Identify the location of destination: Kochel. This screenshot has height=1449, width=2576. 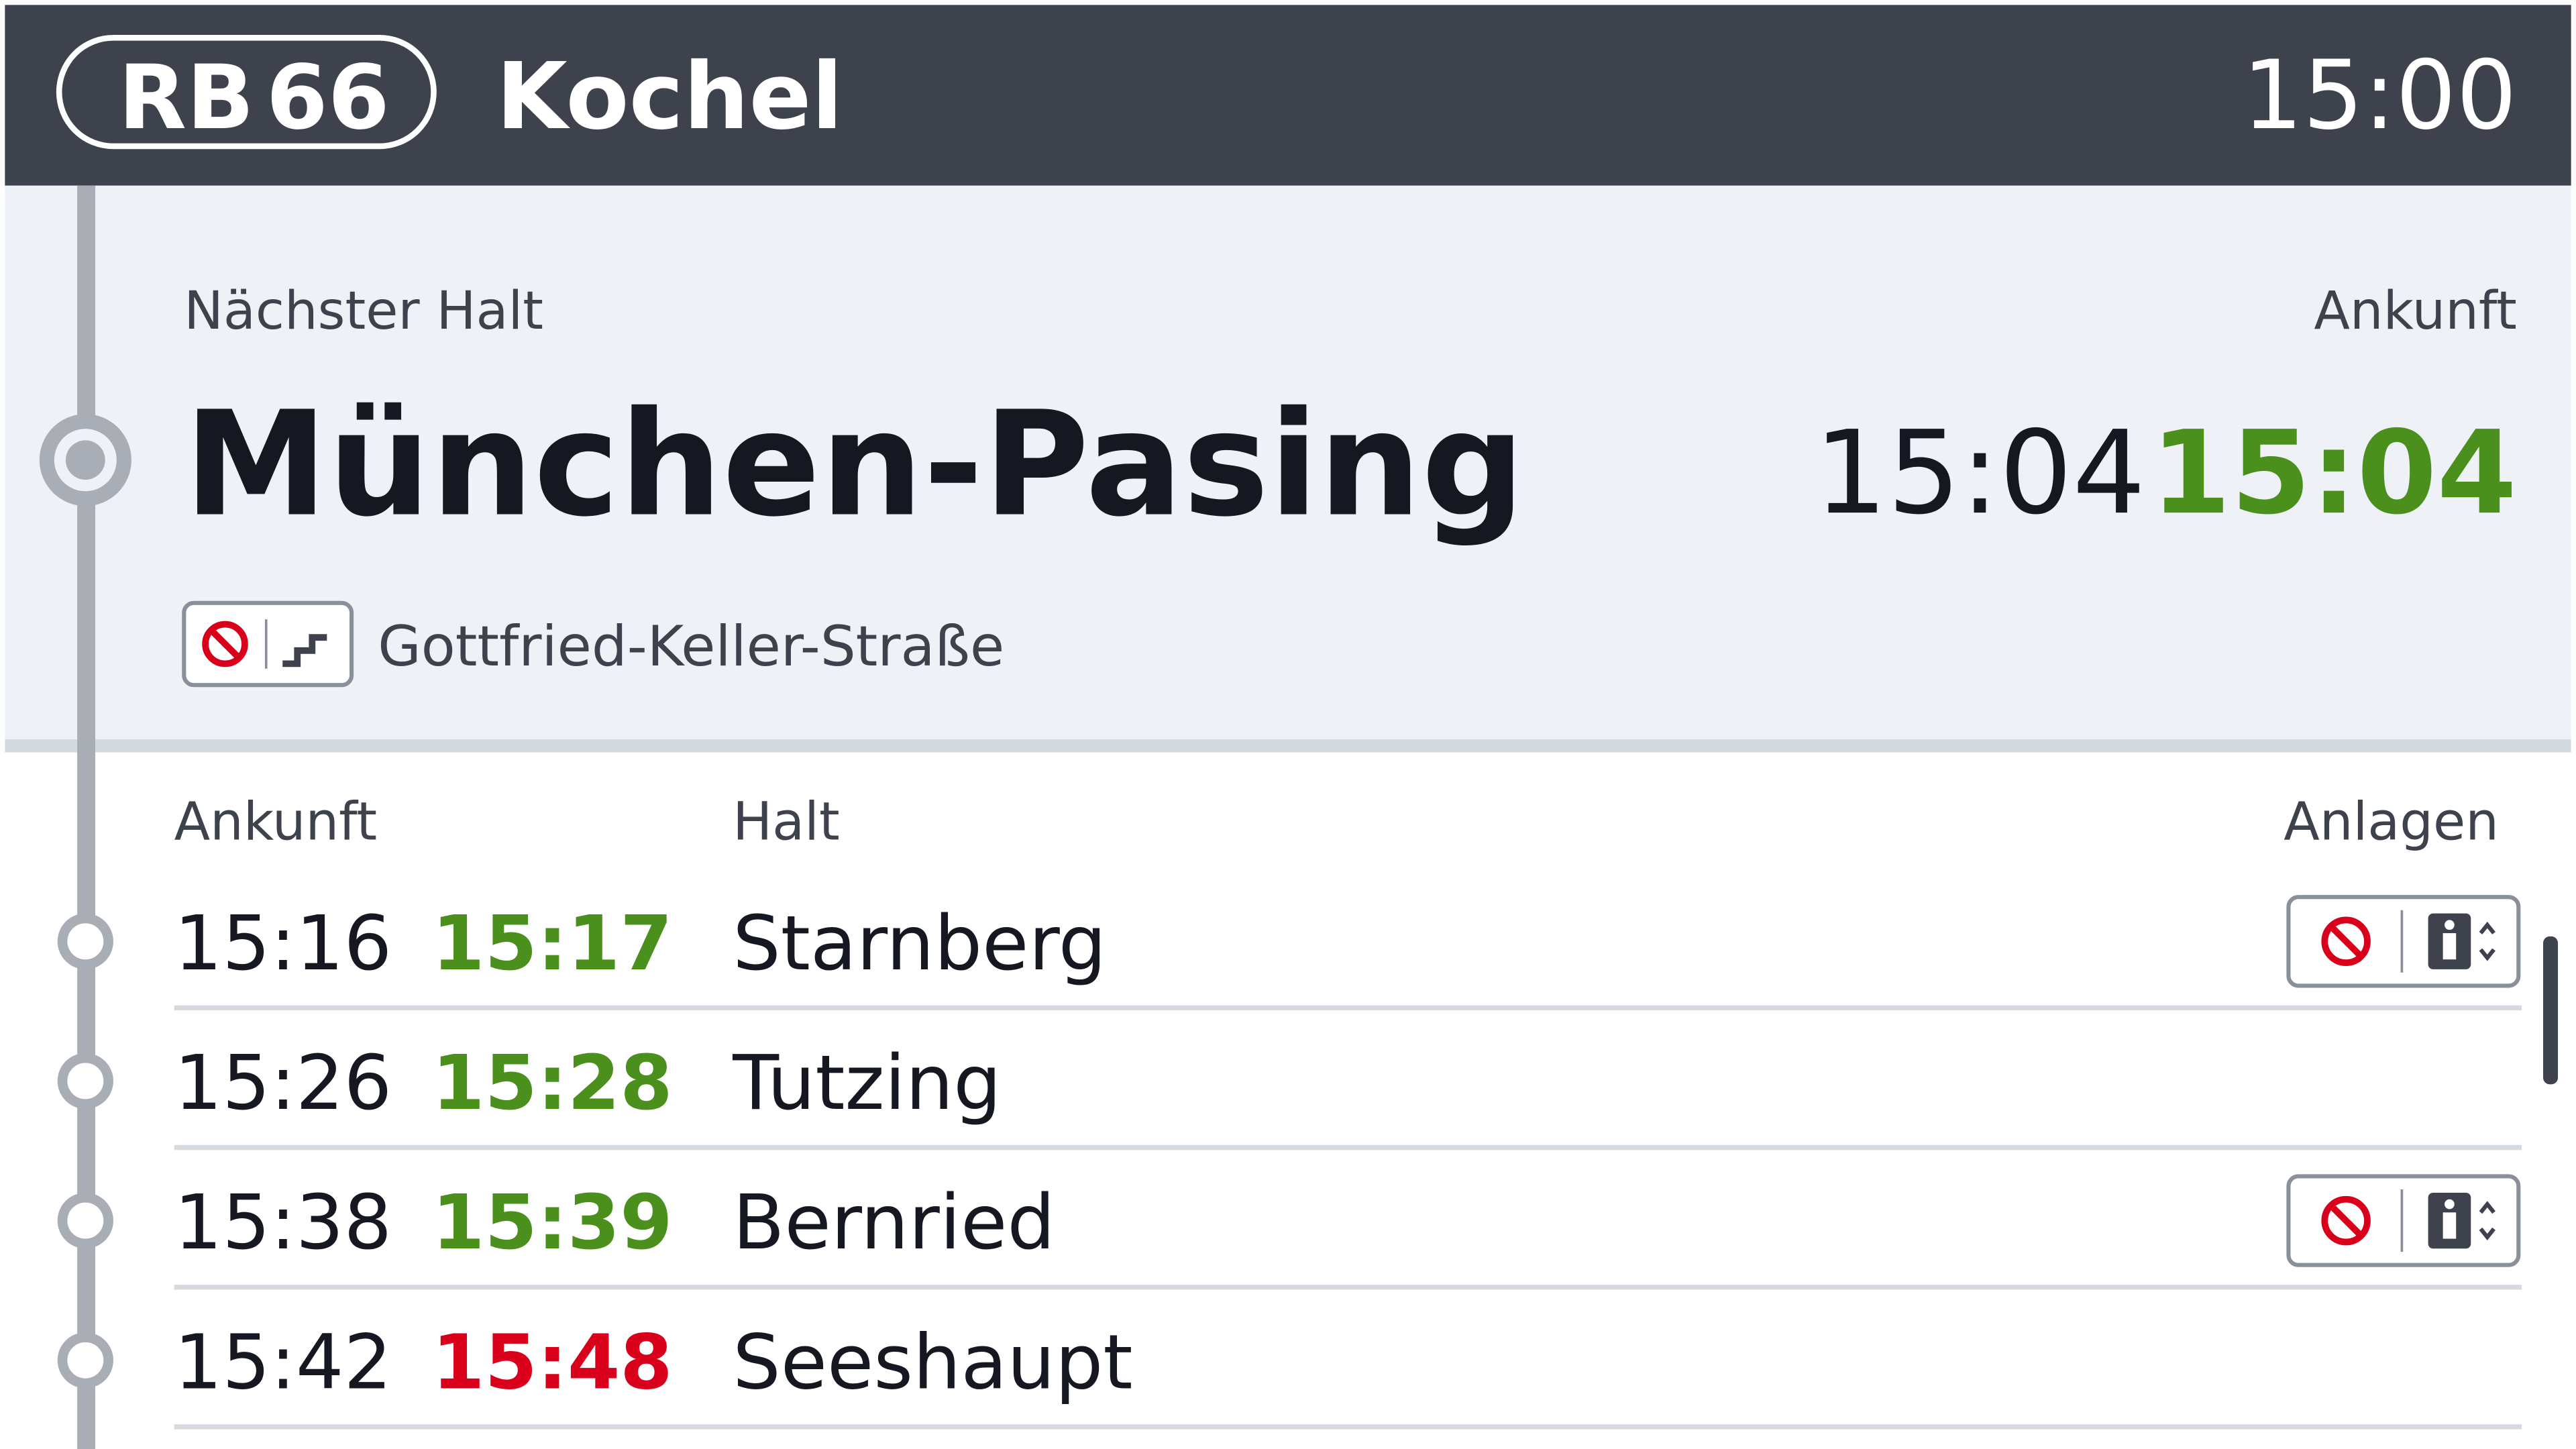
(669, 97).